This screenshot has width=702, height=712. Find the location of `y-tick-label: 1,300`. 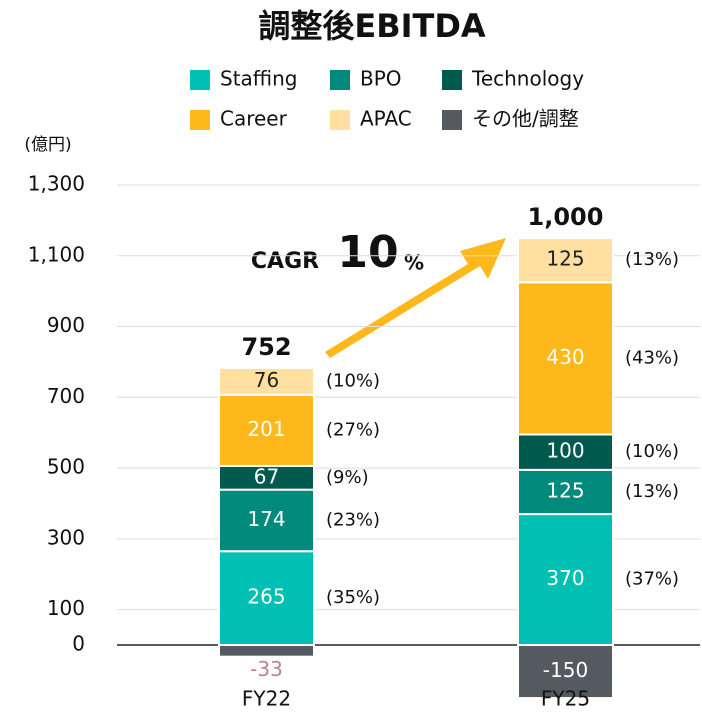

y-tick-label: 1,300 is located at coordinates (56, 184).